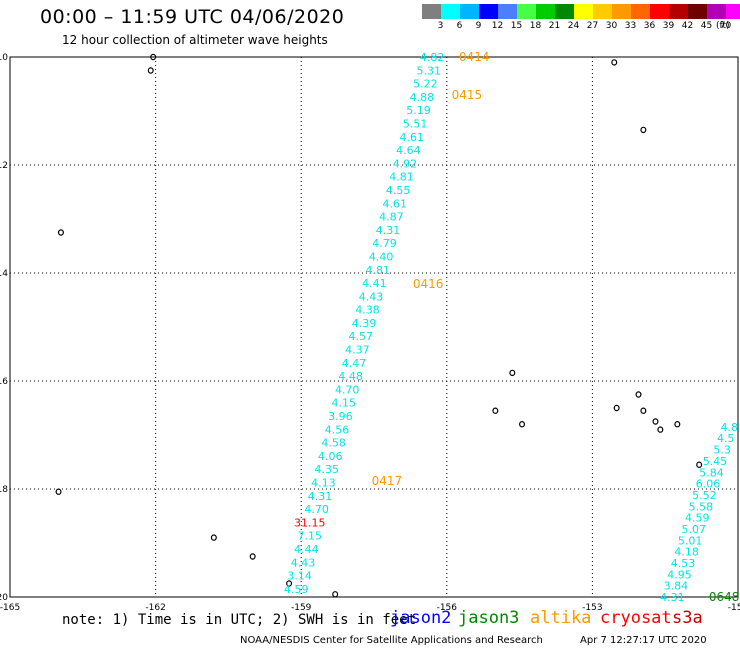 The height and width of the screenshot is (650, 740). I want to click on color-scale-label: 12, so click(497, 26).